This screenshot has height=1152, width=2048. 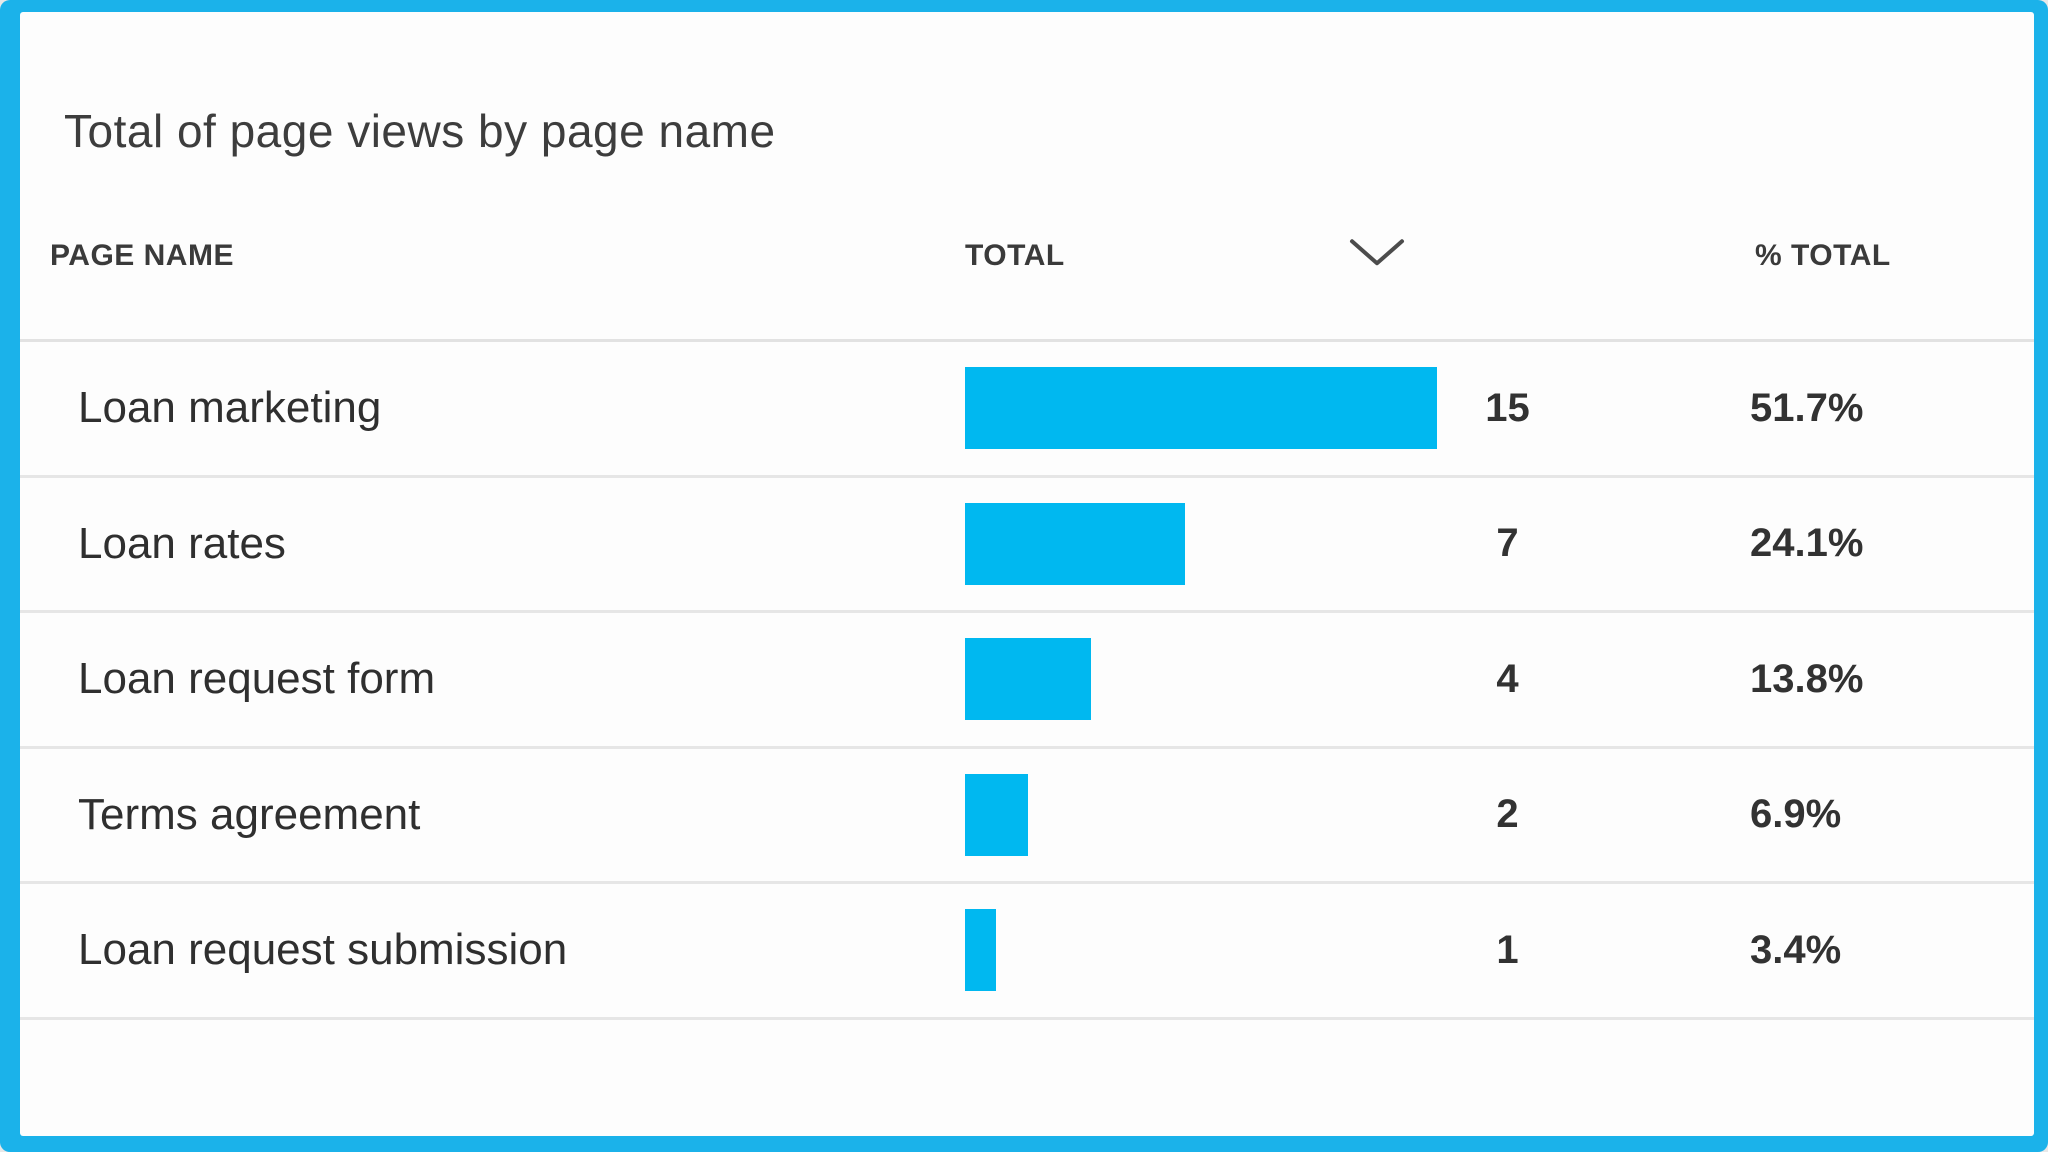 What do you see at coordinates (1507, 407) in the screenshot?
I see `total-cell: 15` at bounding box center [1507, 407].